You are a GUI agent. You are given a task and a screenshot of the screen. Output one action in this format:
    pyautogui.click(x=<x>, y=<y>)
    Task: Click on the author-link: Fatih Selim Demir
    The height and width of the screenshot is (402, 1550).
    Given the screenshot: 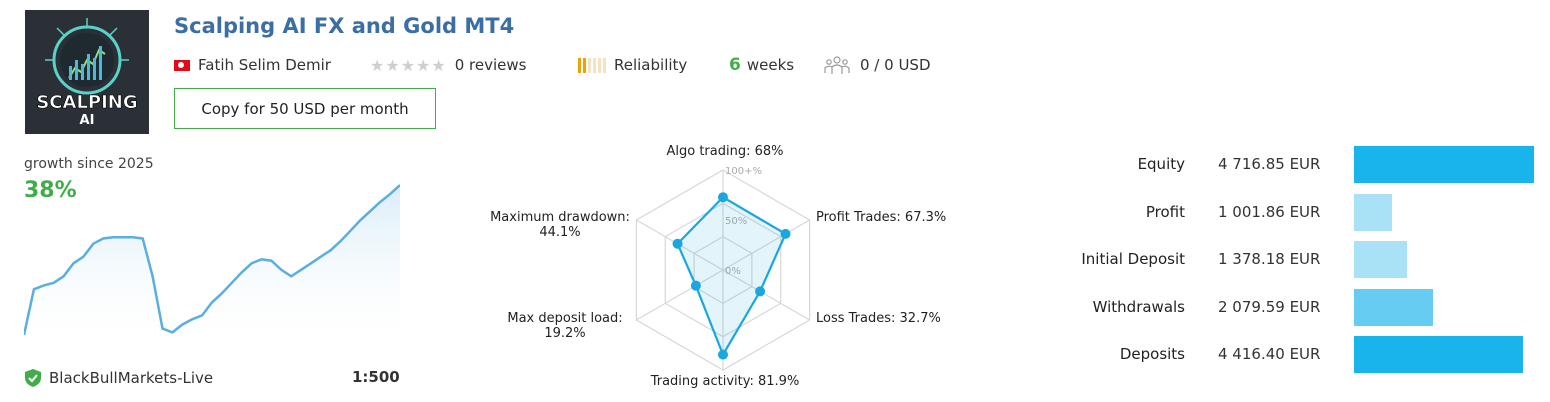 What is the action you would take?
    pyautogui.click(x=252, y=65)
    